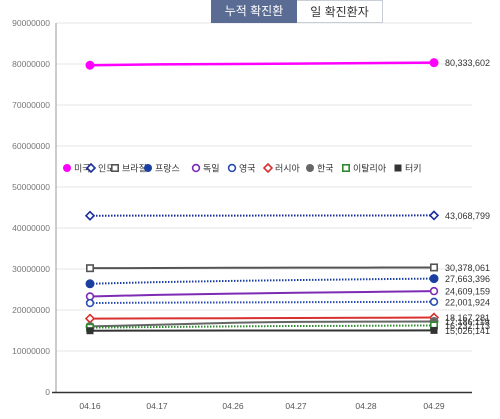 The height and width of the screenshot is (419, 500). Describe the element at coordinates (47, 392) in the screenshot. I see `y-tick-label: 0` at that location.